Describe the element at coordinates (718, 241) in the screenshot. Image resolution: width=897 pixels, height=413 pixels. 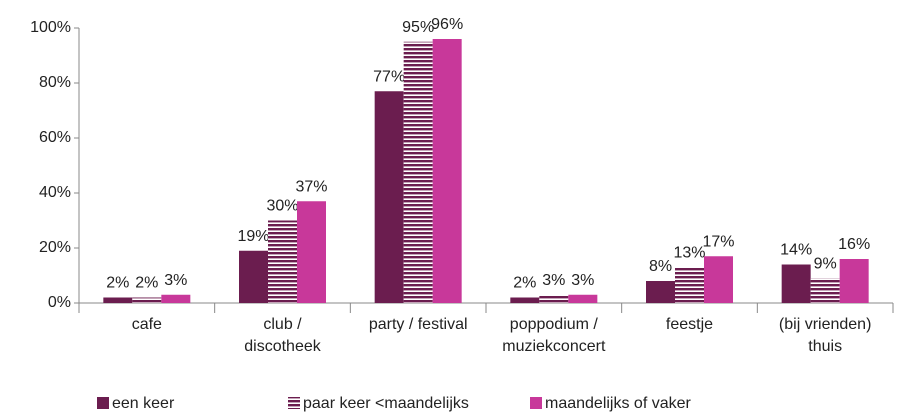
I see `data-label: 17%` at that location.